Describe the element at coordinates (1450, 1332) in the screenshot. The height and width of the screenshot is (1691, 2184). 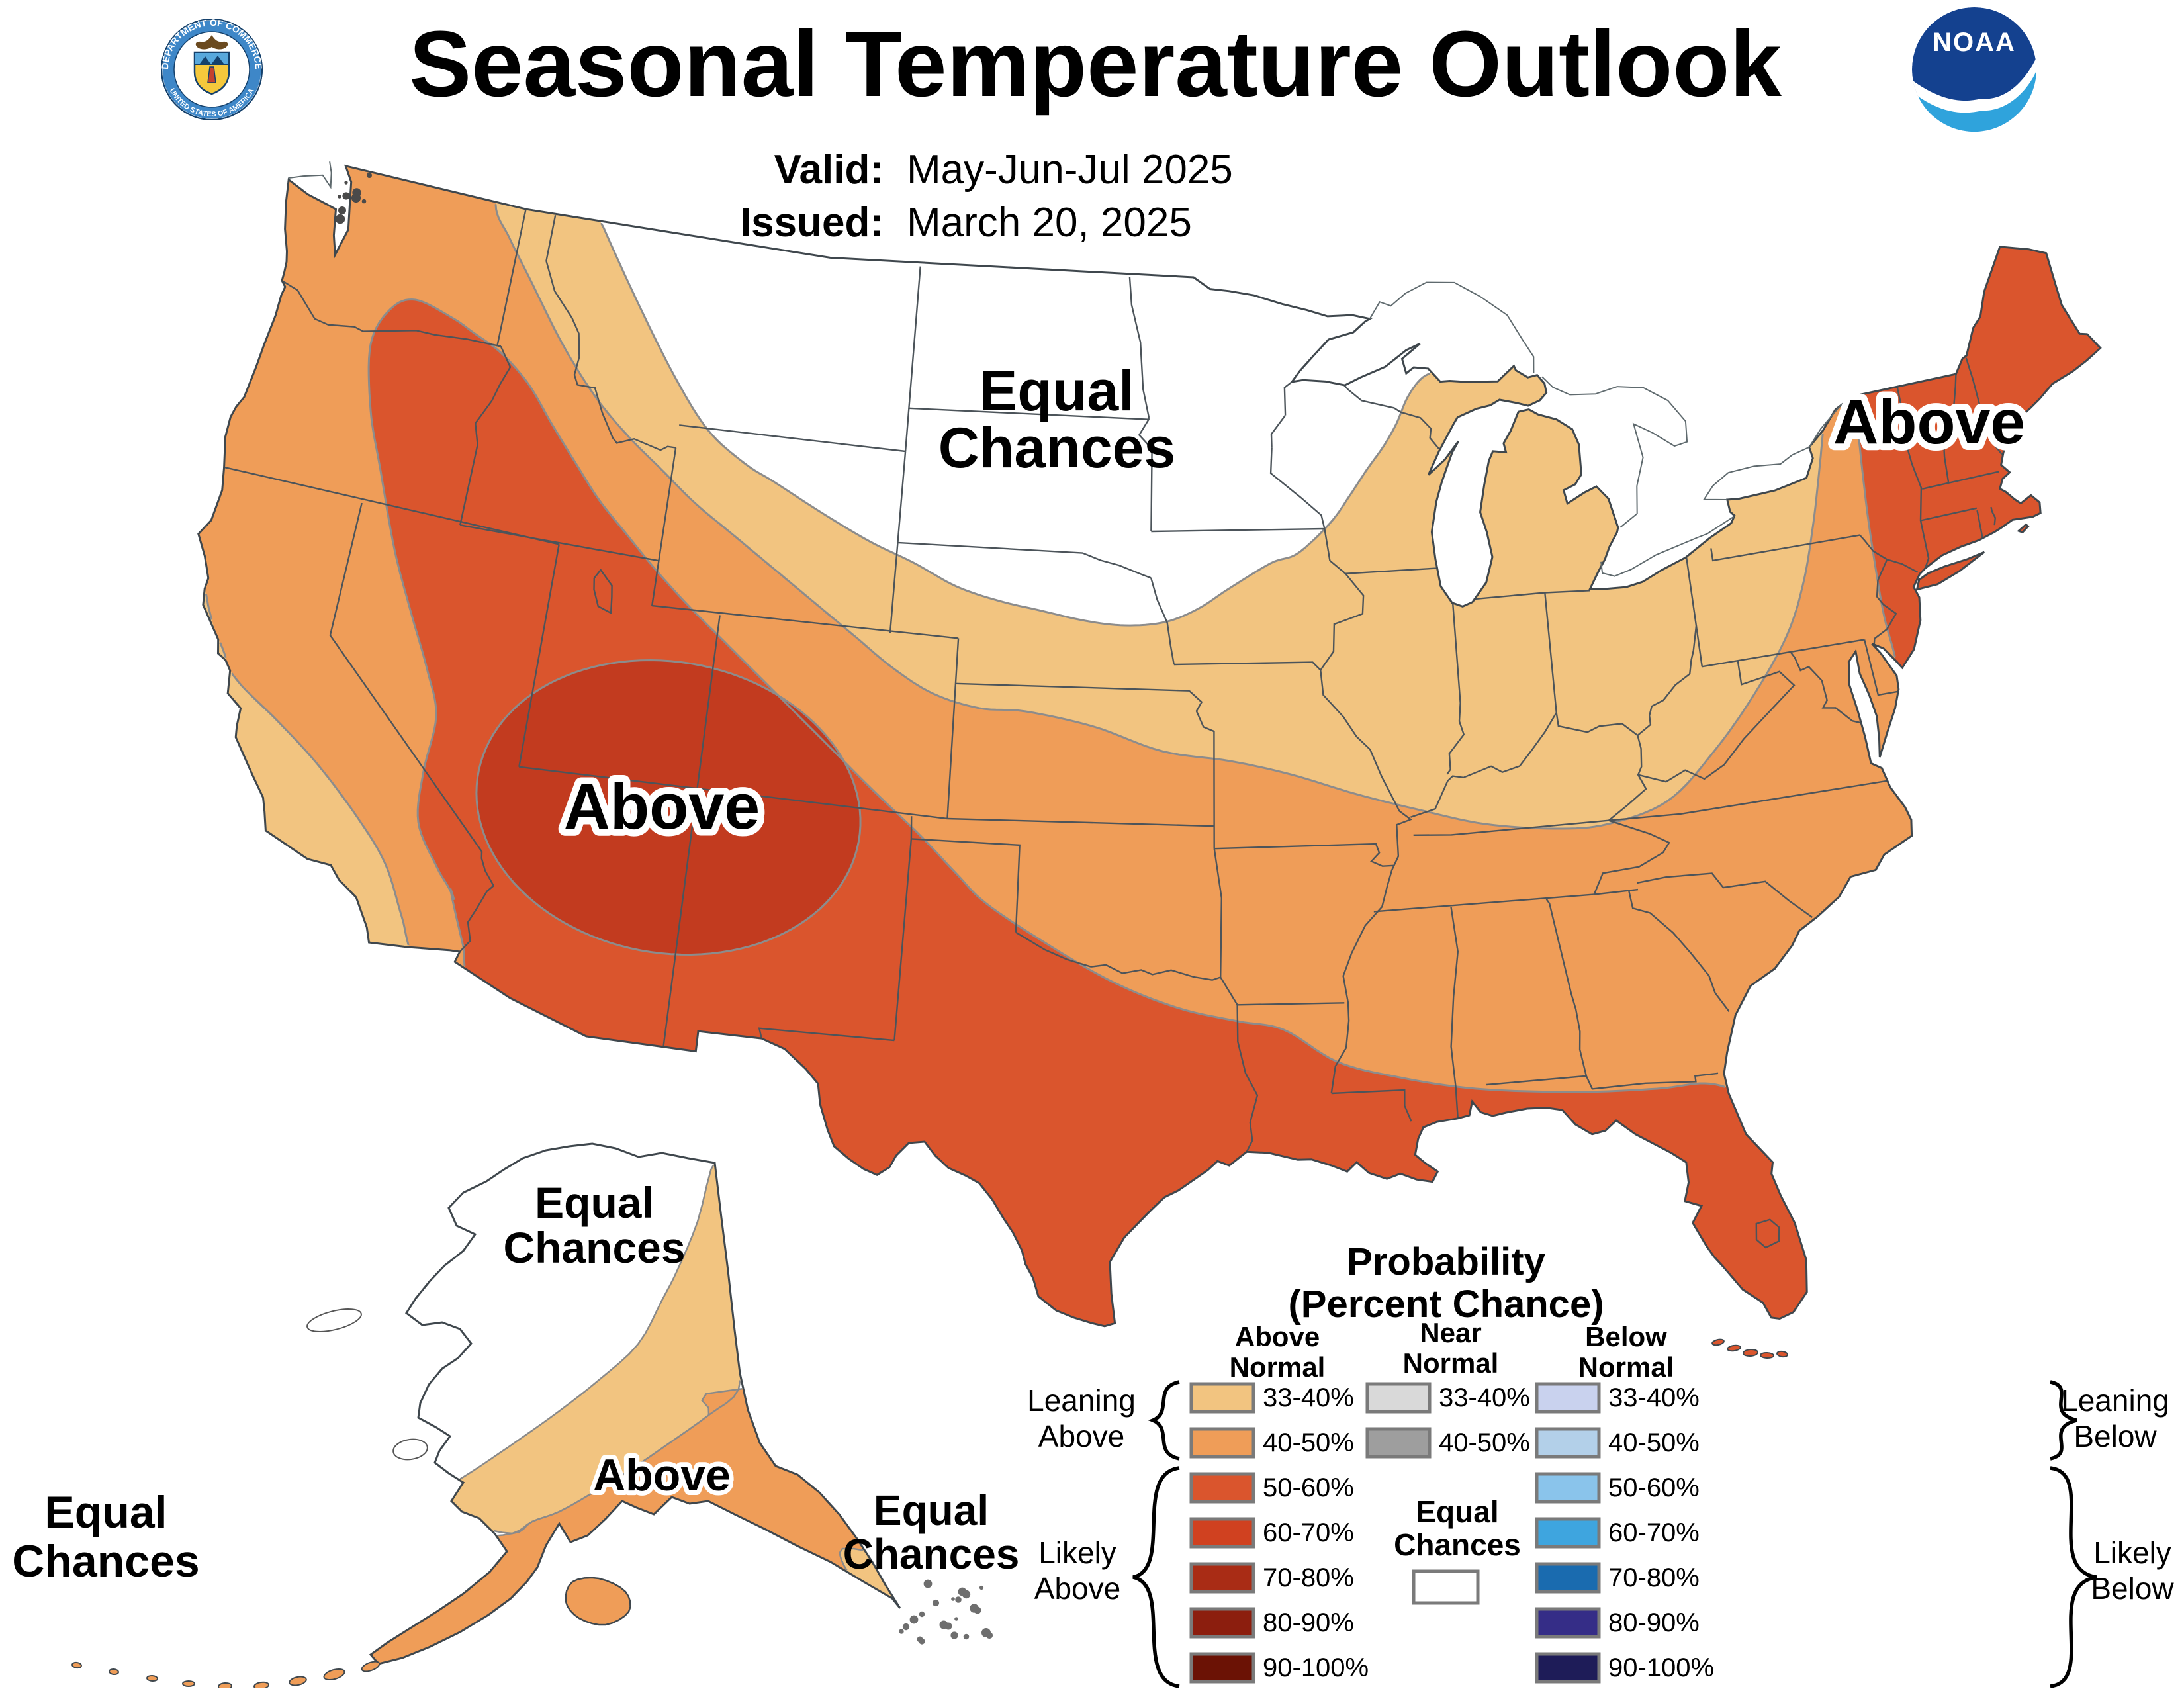
I see `svg-text: Near` at that location.